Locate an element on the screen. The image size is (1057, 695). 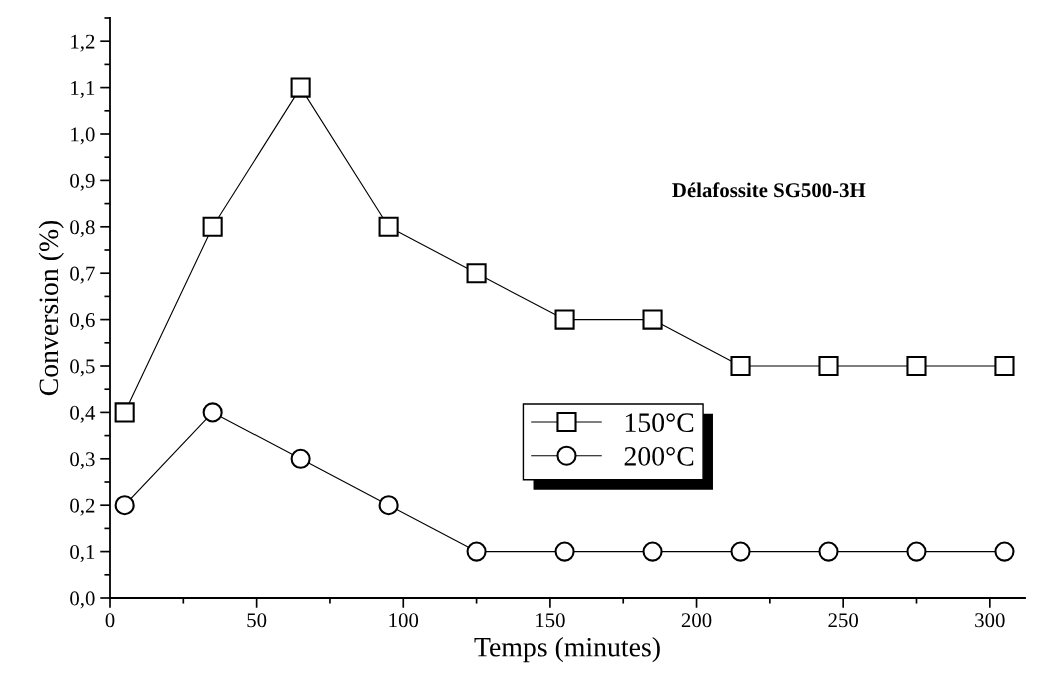
legend-label: 150°C is located at coordinates (659, 423).